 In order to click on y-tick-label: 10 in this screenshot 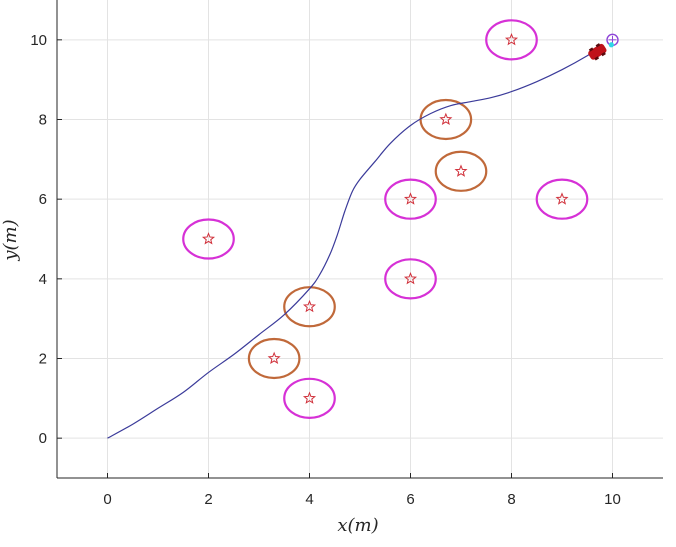, I will do `click(38, 40)`.